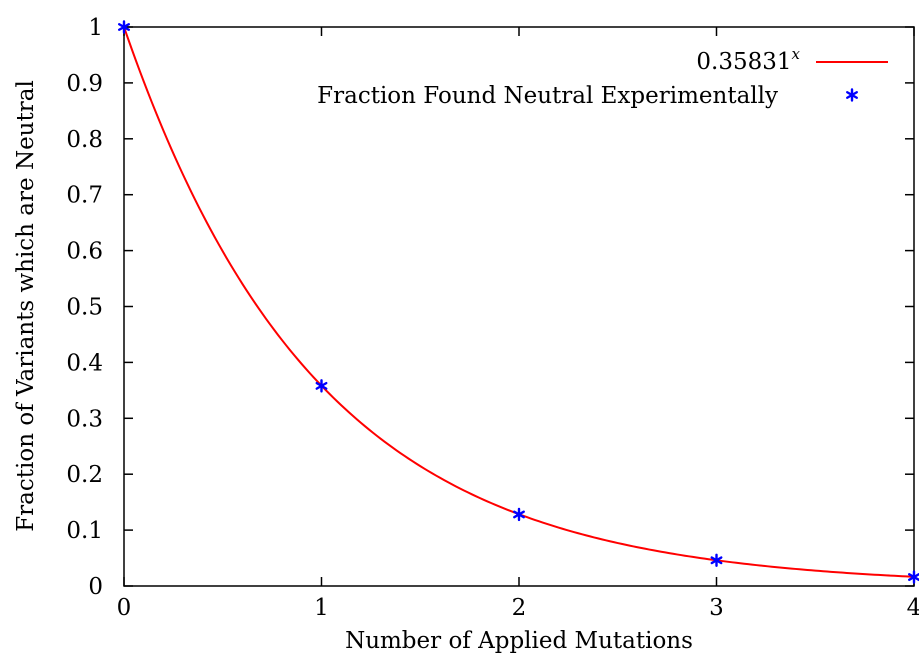 This screenshot has height=657, width=919. What do you see at coordinates (796, 54) in the screenshot?
I see `legend-fit-exponent: x` at bounding box center [796, 54].